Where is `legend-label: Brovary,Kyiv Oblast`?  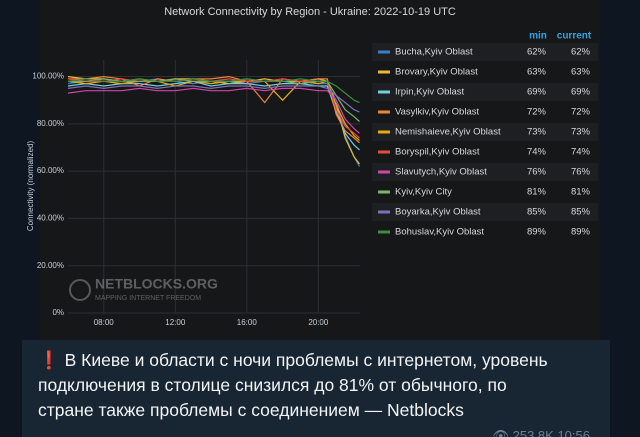 legend-label: Brovary,Kyiv Oblast is located at coordinates (436, 72).